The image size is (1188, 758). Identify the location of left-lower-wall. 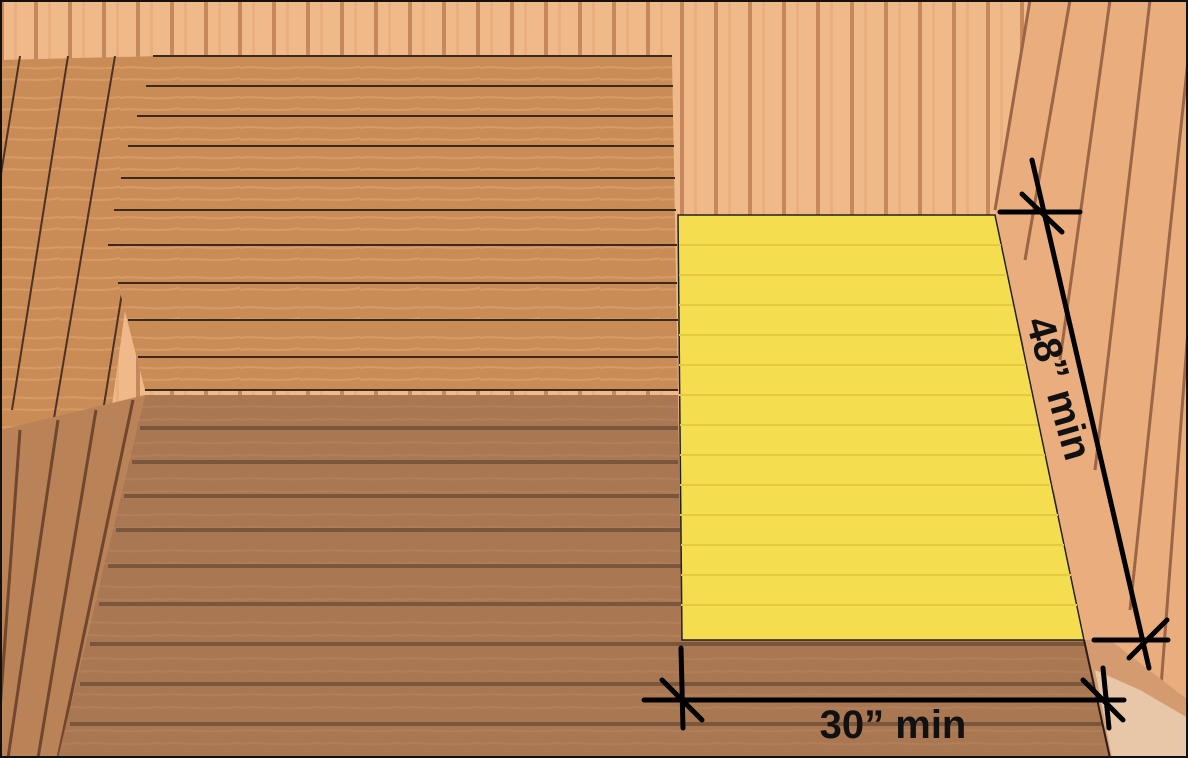
(72, 576).